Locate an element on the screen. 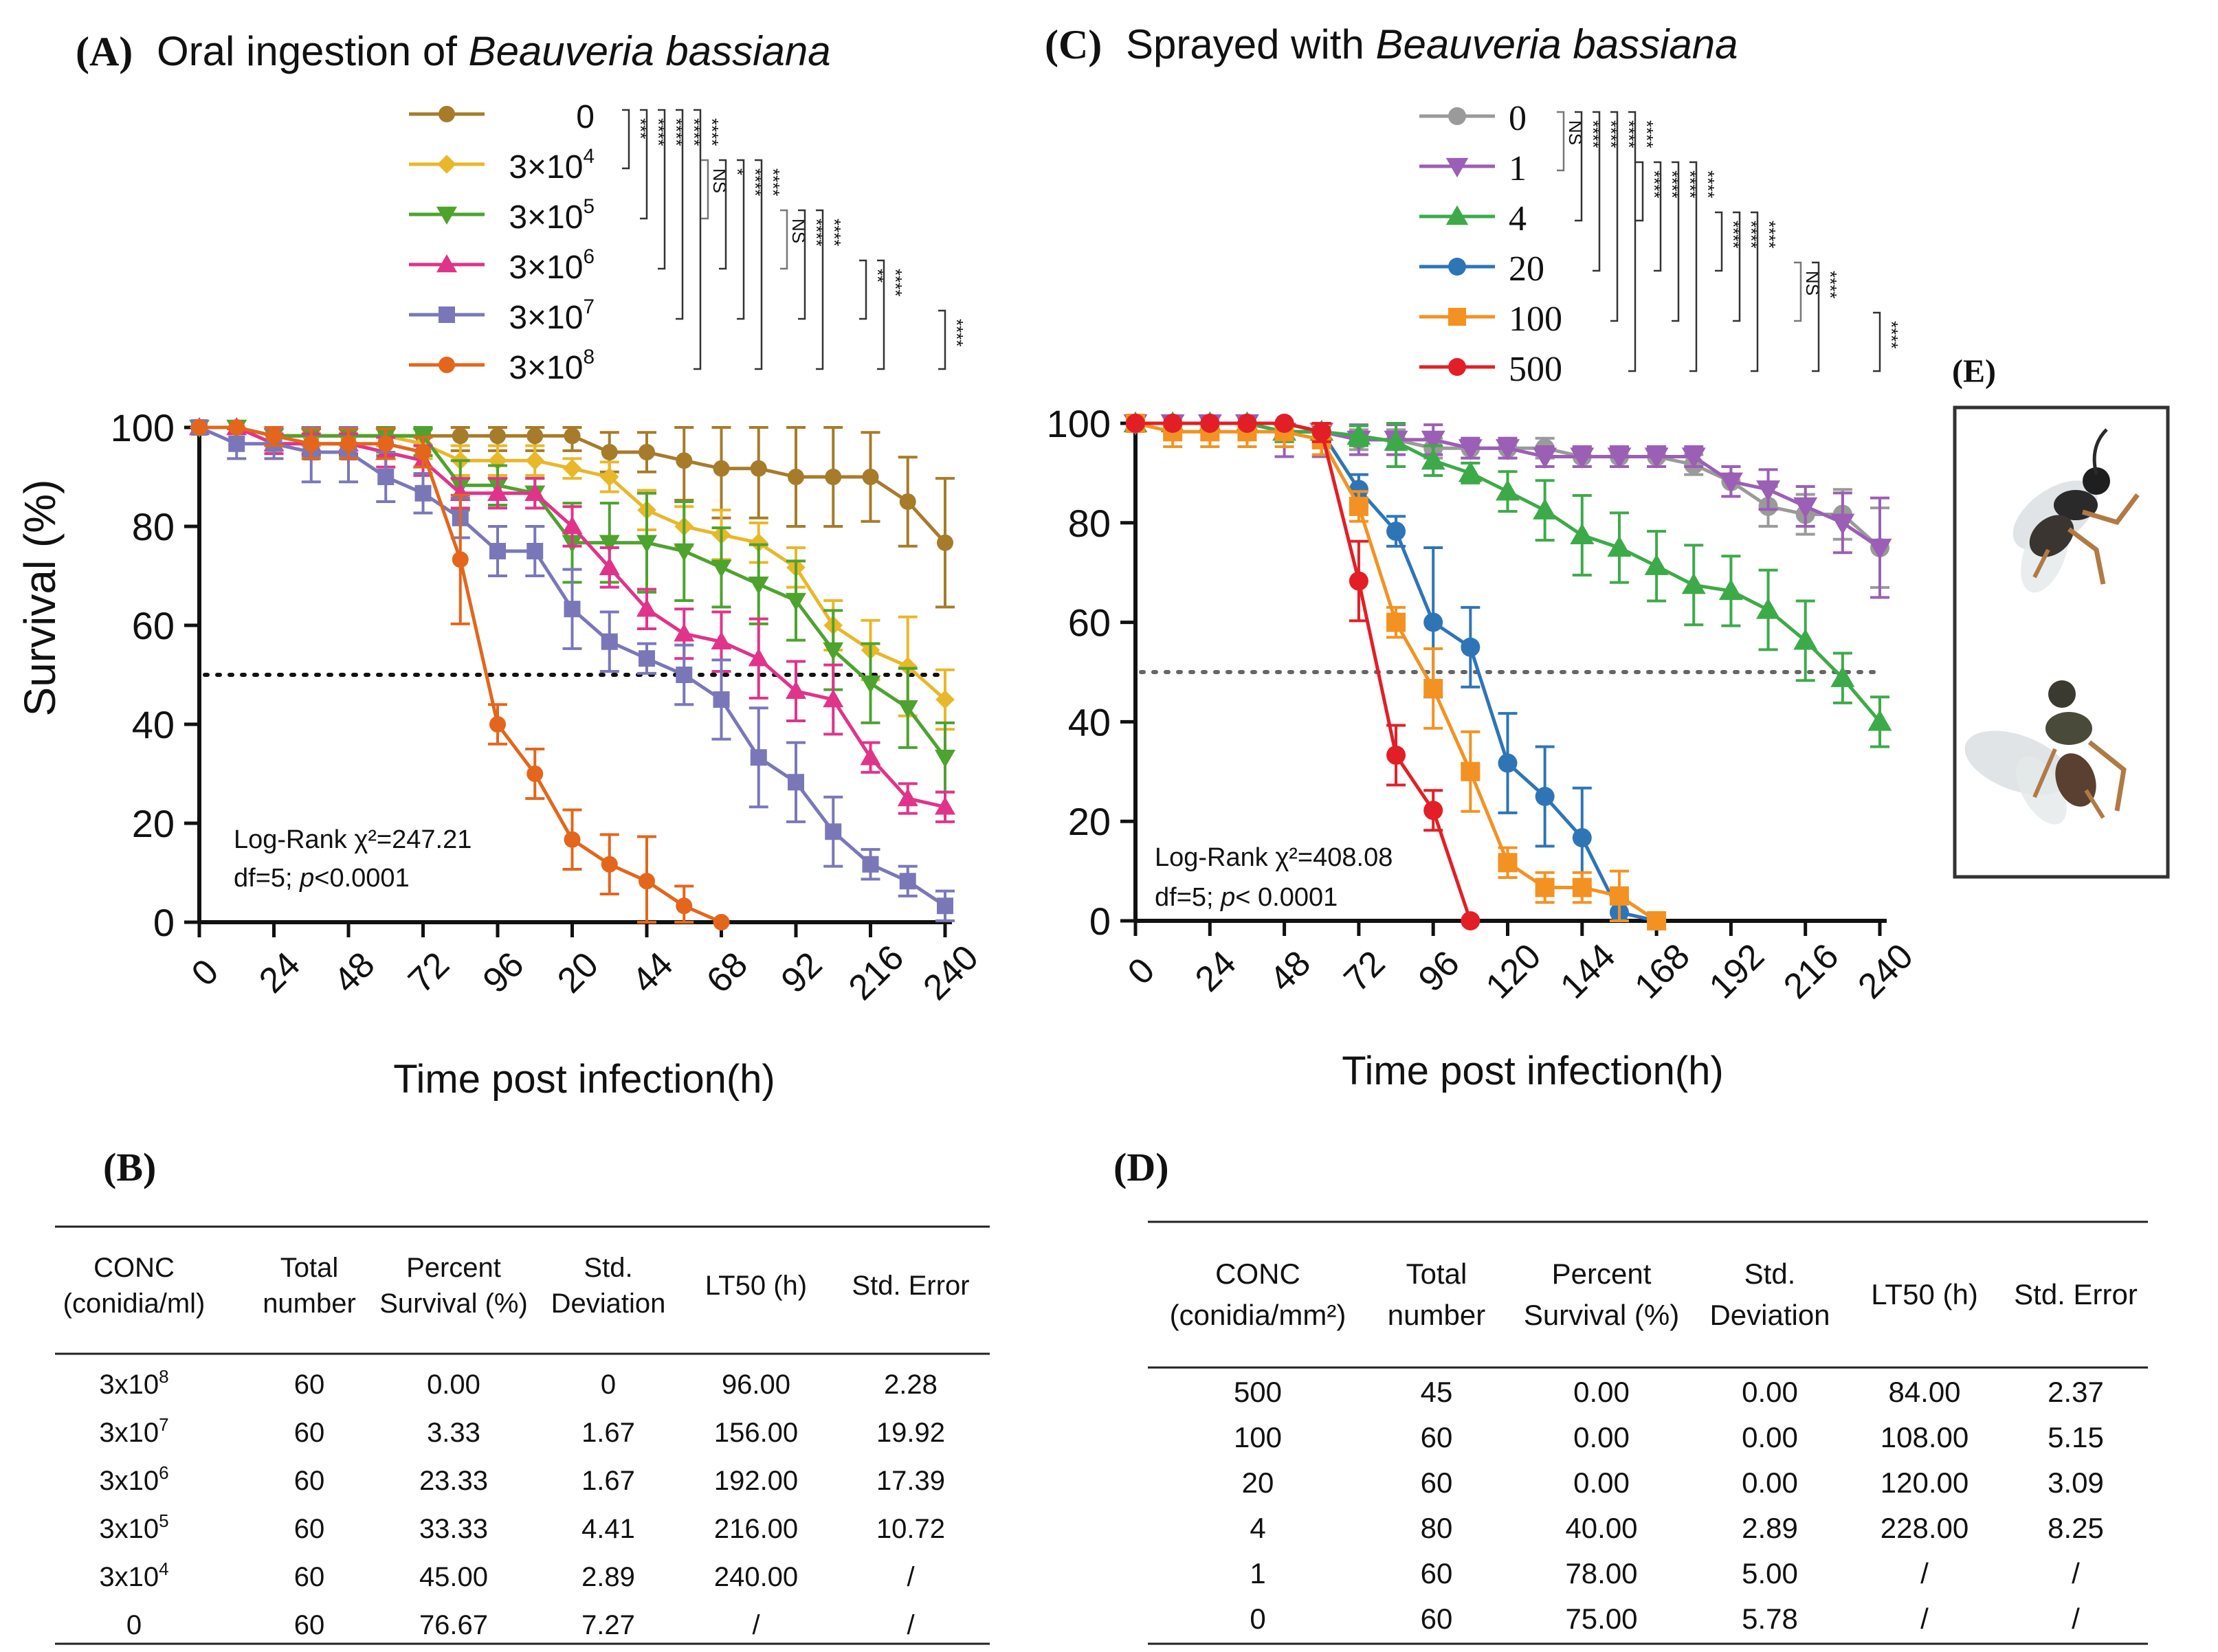 Image resolution: width=2218 pixels, height=1652 pixels. panel-e-label: (E) is located at coordinates (1974, 371).